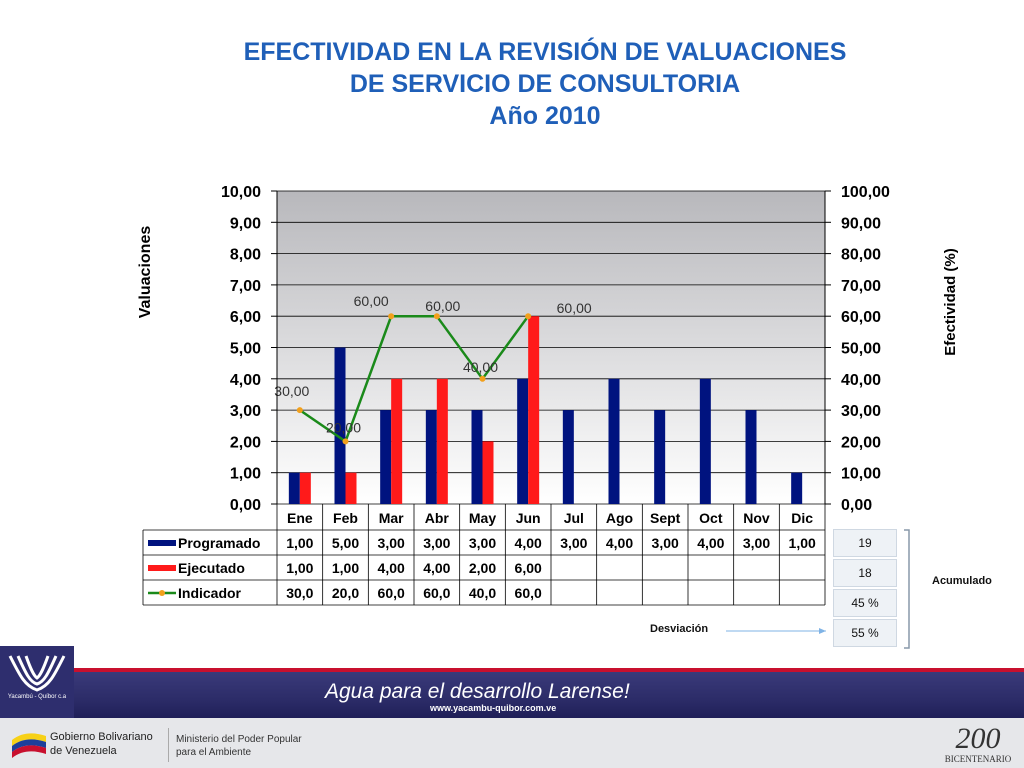 This screenshot has width=1024, height=768. What do you see at coordinates (482, 518) in the screenshot?
I see `x-tick-label: May` at bounding box center [482, 518].